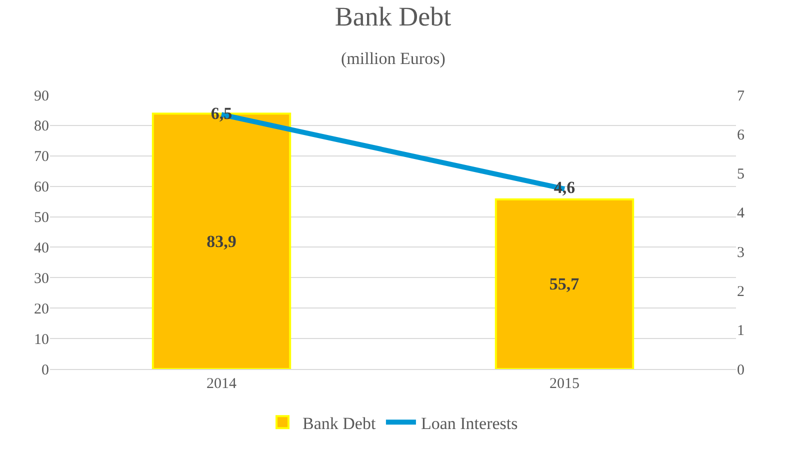 This screenshot has height=453, width=786. What do you see at coordinates (41, 309) in the screenshot?
I see `y-tick-label: 20` at bounding box center [41, 309].